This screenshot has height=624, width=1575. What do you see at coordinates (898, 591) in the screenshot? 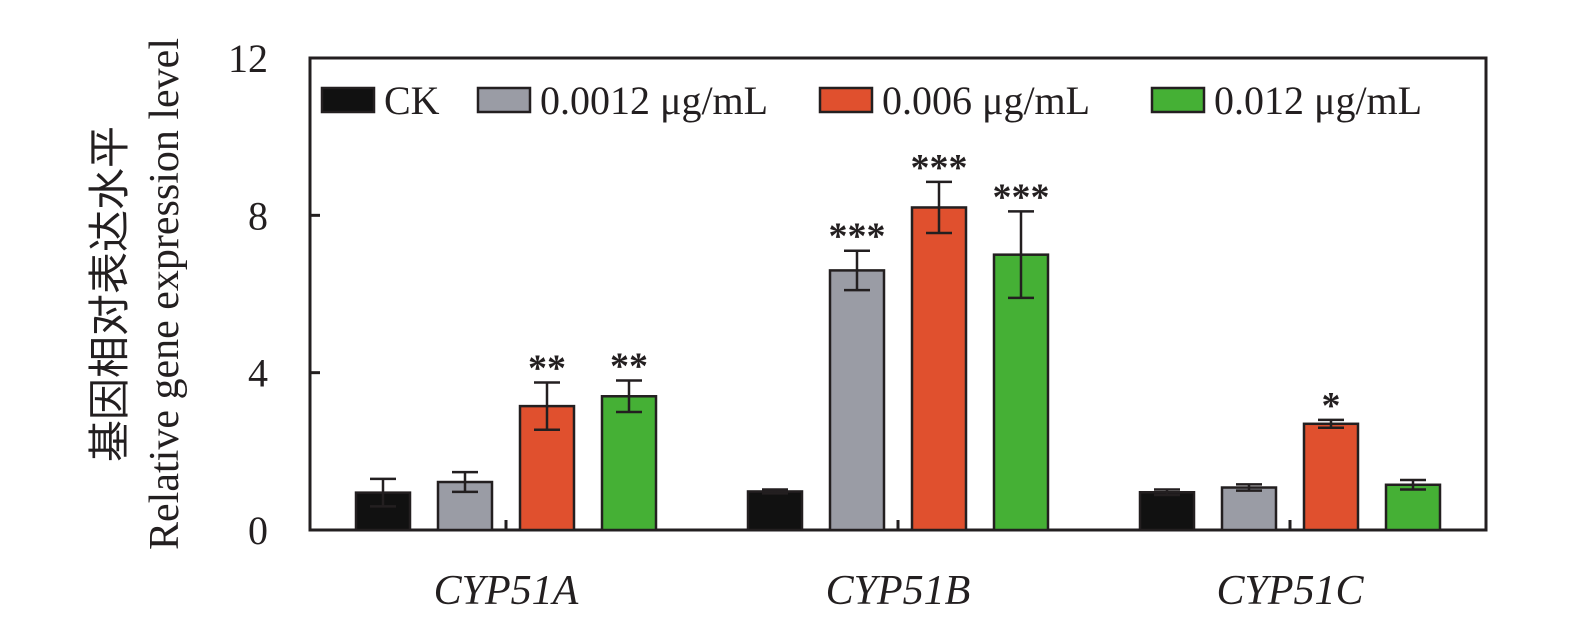
I see `x-category-label: CYP51B` at bounding box center [898, 591].